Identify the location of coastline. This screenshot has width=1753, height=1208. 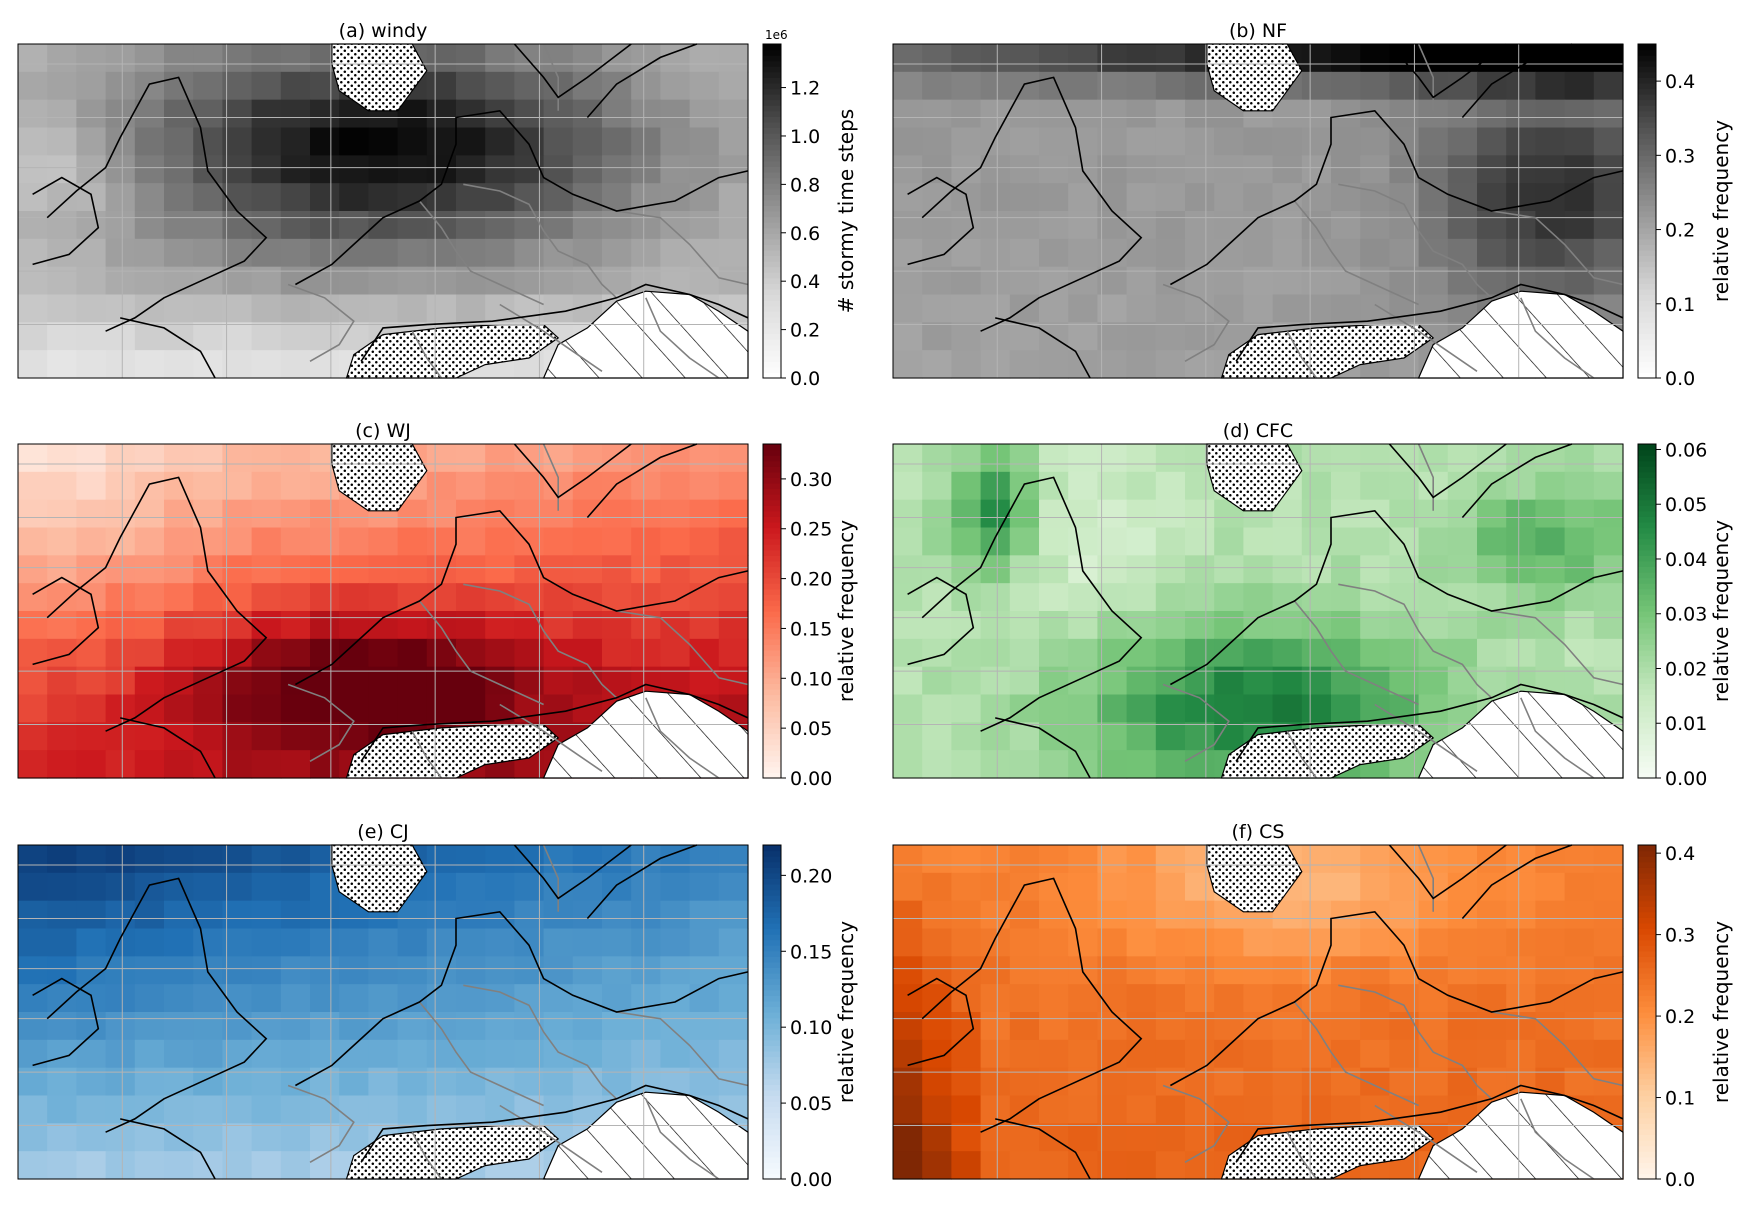
(522, 998).